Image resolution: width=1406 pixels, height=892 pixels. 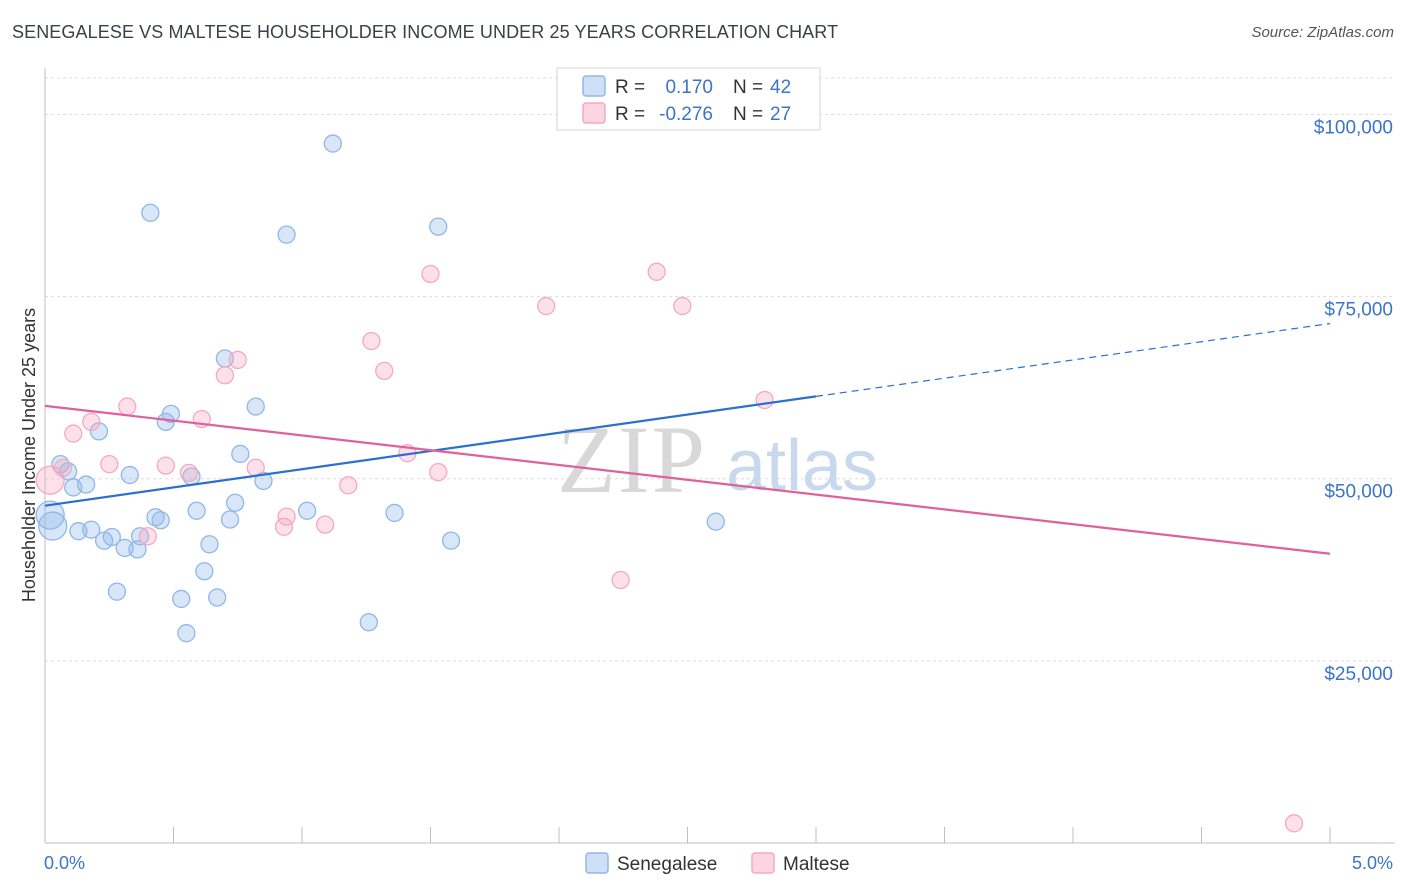 I want to click on stats-n-label-2: N =, so click(x=748, y=114).